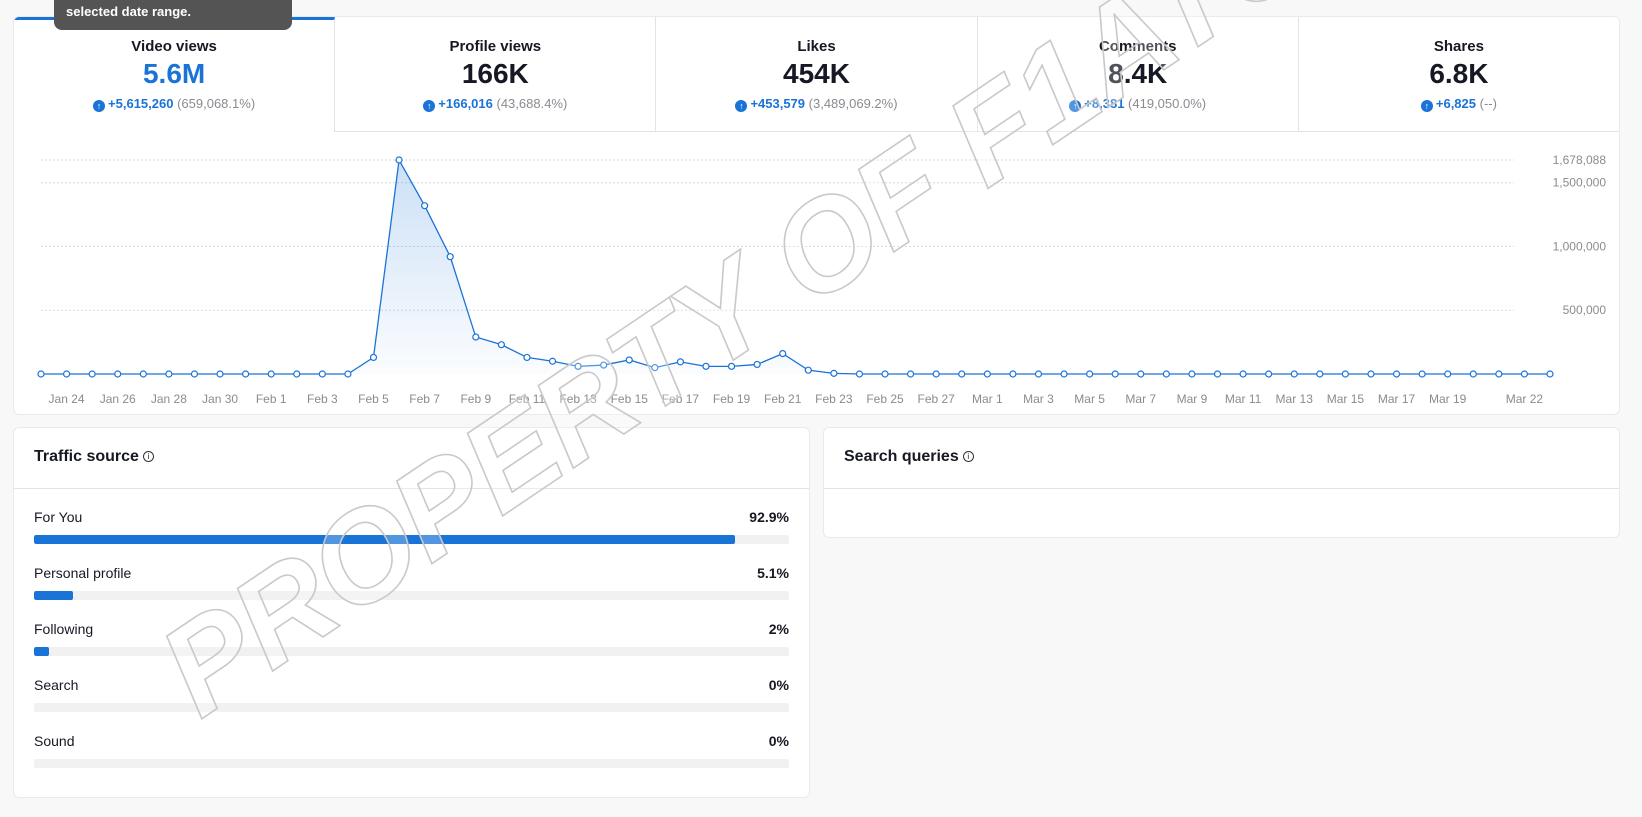  I want to click on y-tick-label: 1,678,088, so click(1580, 160).